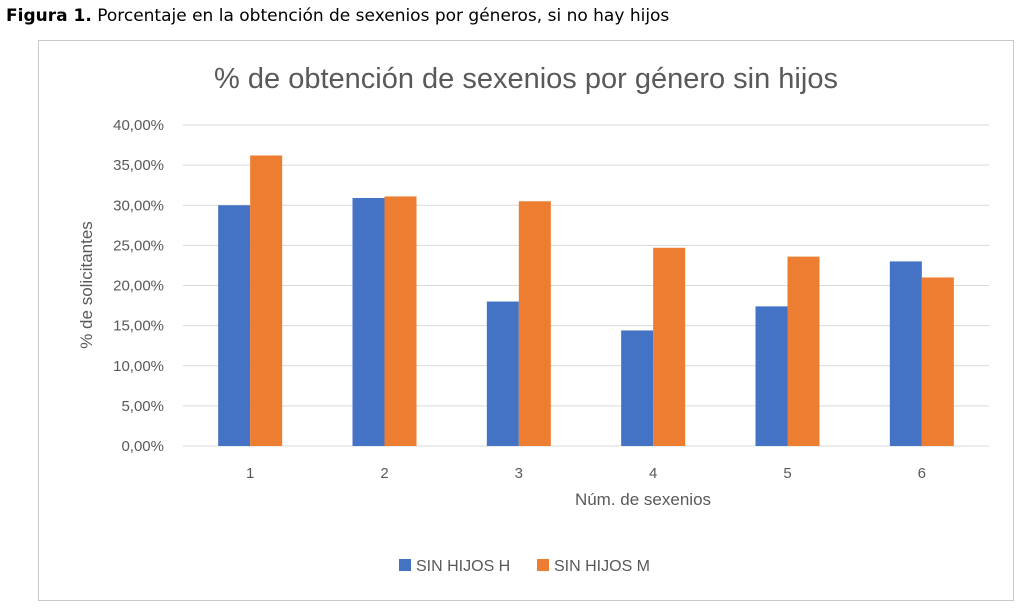 The height and width of the screenshot is (609, 1030). What do you see at coordinates (643, 499) in the screenshot?
I see `x-axis-title: Núm. de sexenios` at bounding box center [643, 499].